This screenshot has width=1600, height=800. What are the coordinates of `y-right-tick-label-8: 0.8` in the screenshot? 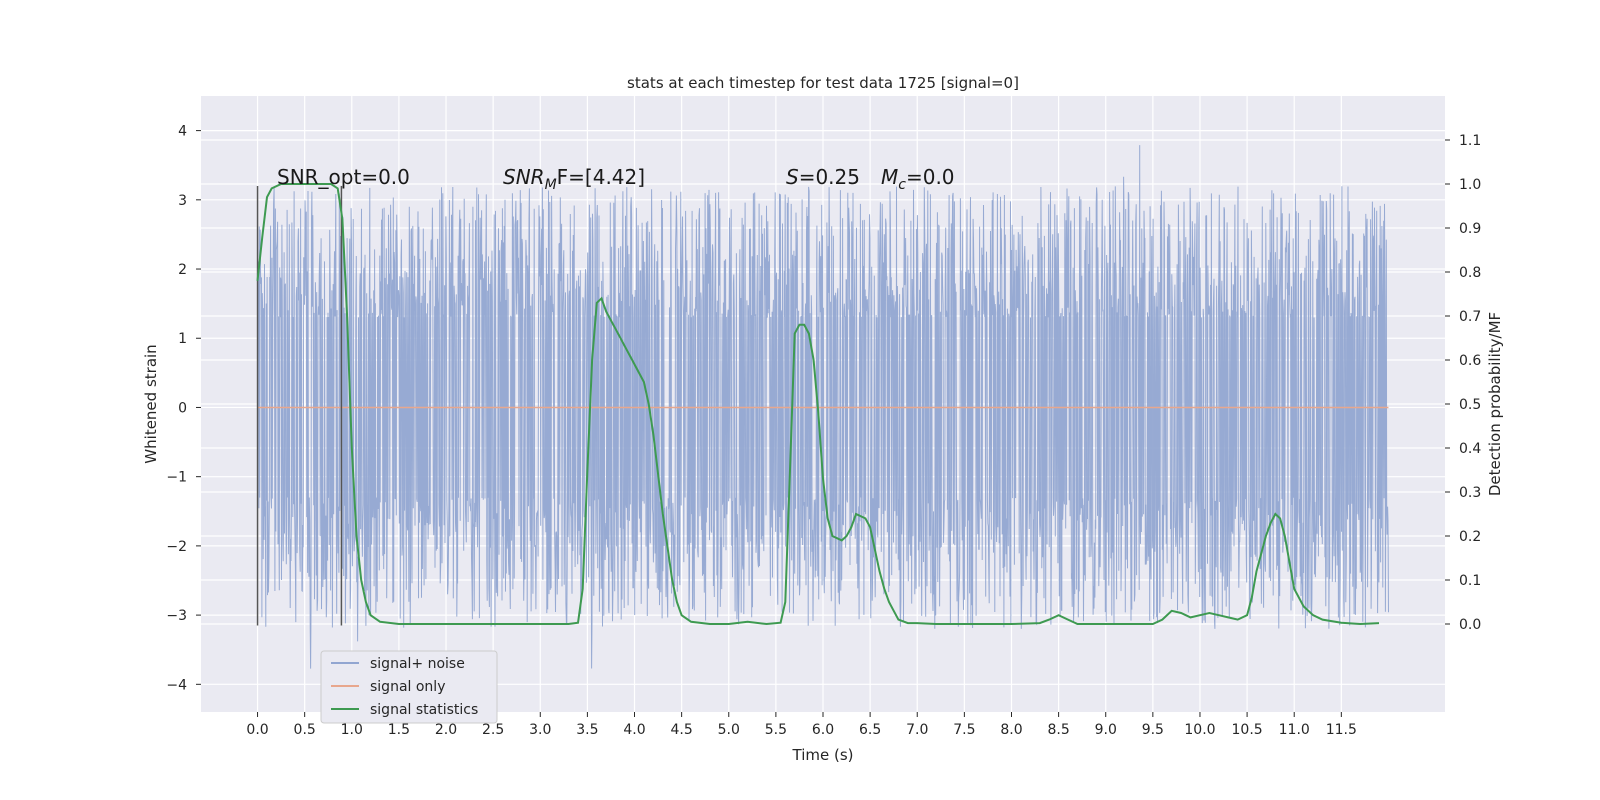 It's located at (1470, 273).